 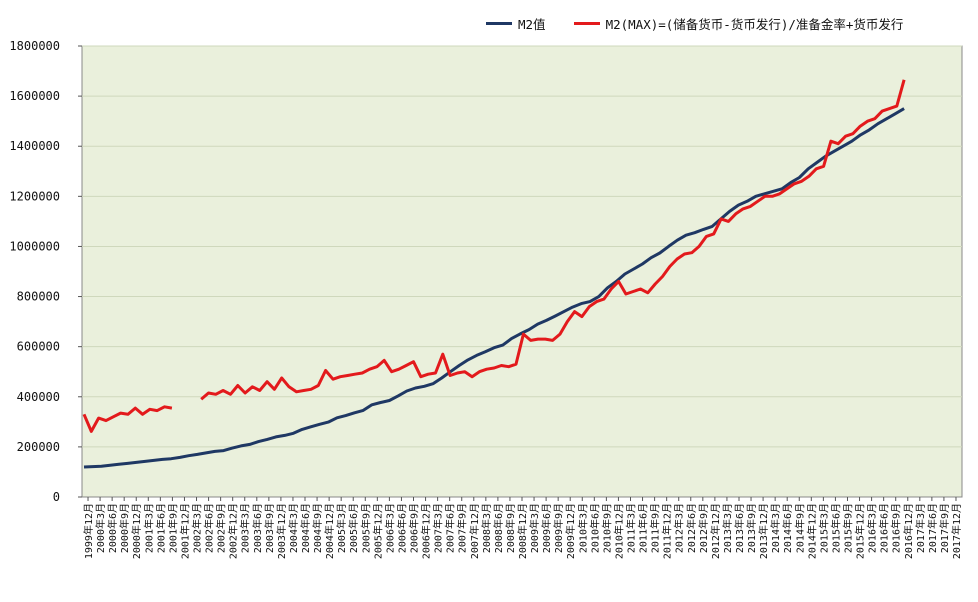 I want to click on x-tick-label: 2002年12月, so click(x=233, y=531).